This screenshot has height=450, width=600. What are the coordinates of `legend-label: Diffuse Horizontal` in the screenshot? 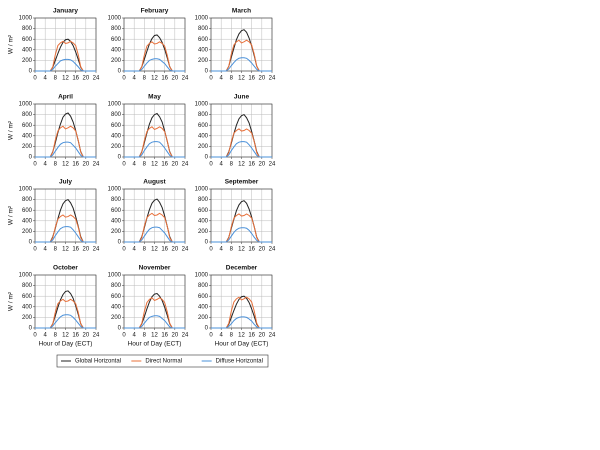 It's located at (239, 362).